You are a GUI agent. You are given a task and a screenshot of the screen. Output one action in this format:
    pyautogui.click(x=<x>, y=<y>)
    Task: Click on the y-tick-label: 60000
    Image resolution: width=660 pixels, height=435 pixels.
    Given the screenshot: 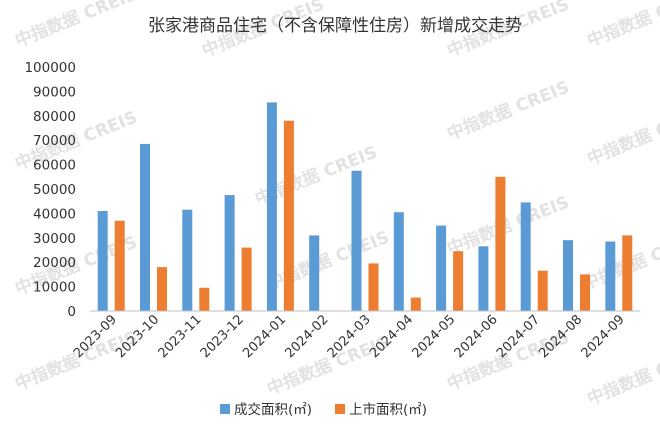 What is the action you would take?
    pyautogui.click(x=54, y=166)
    